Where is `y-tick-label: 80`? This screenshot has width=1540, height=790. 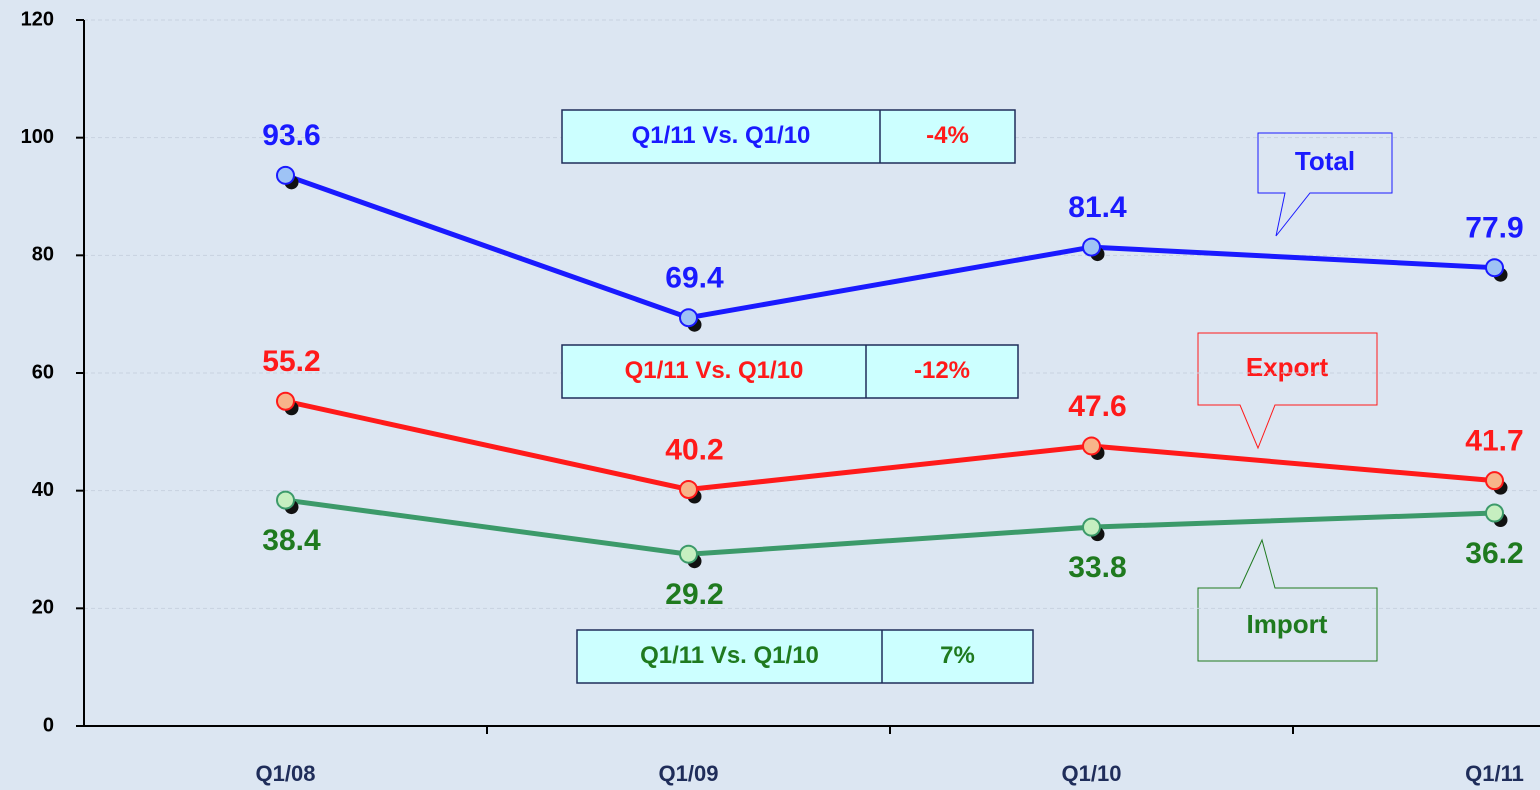 y-tick-label: 80 is located at coordinates (43, 255).